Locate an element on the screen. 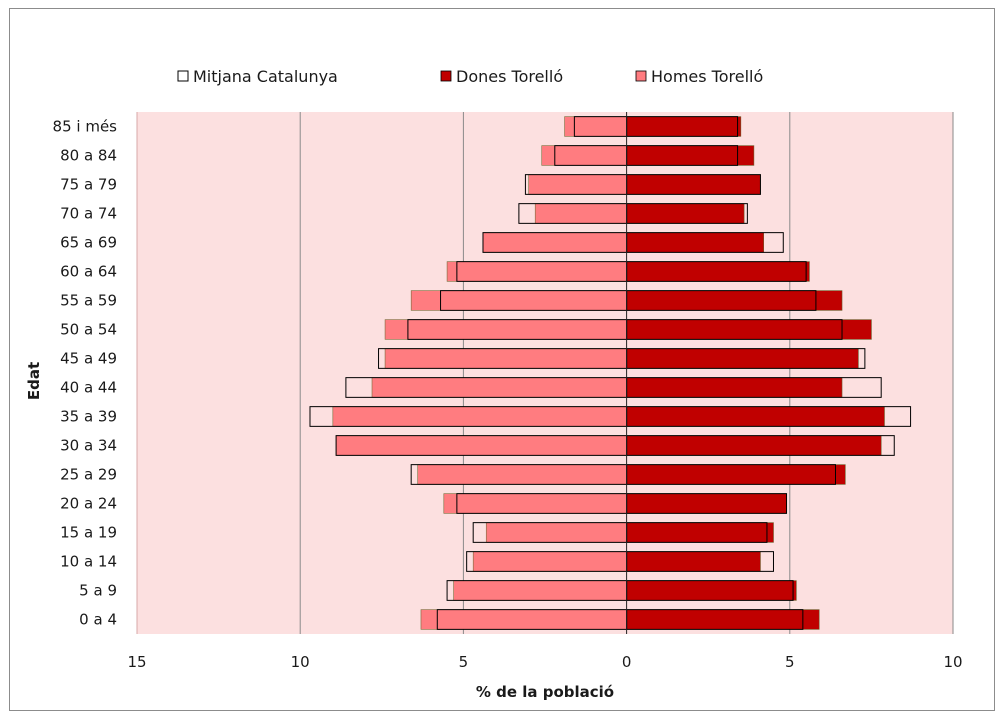 Image resolution: width=997 pixels, height=713 pixels. x-tick-label: 15 is located at coordinates (136, 662).